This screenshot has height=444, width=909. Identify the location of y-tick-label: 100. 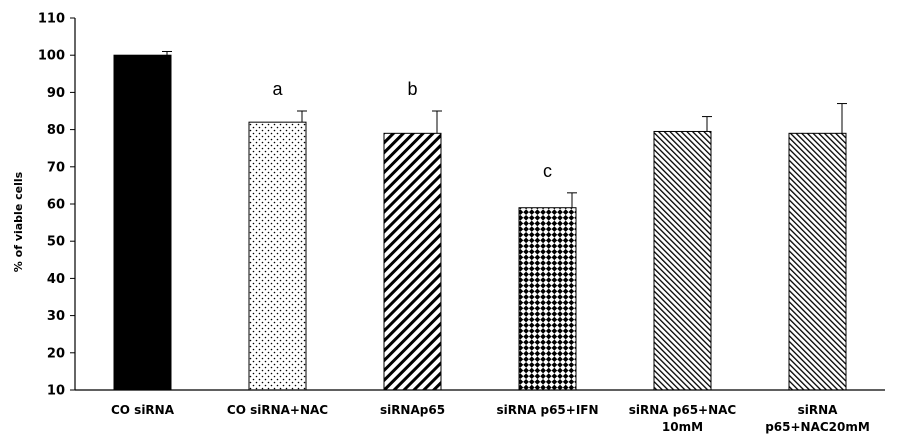
(51, 56).